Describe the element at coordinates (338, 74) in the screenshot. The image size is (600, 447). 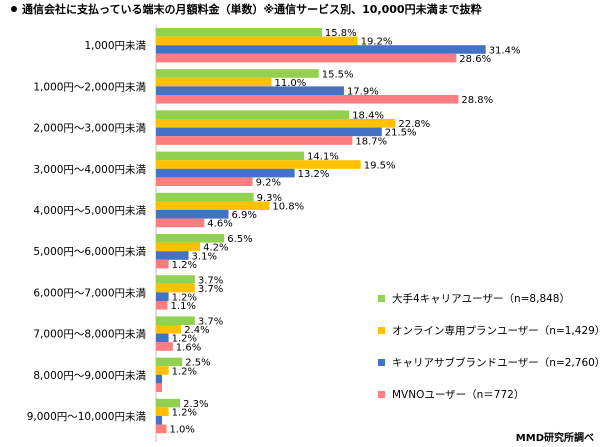
I see `data-label: 15.5%` at that location.